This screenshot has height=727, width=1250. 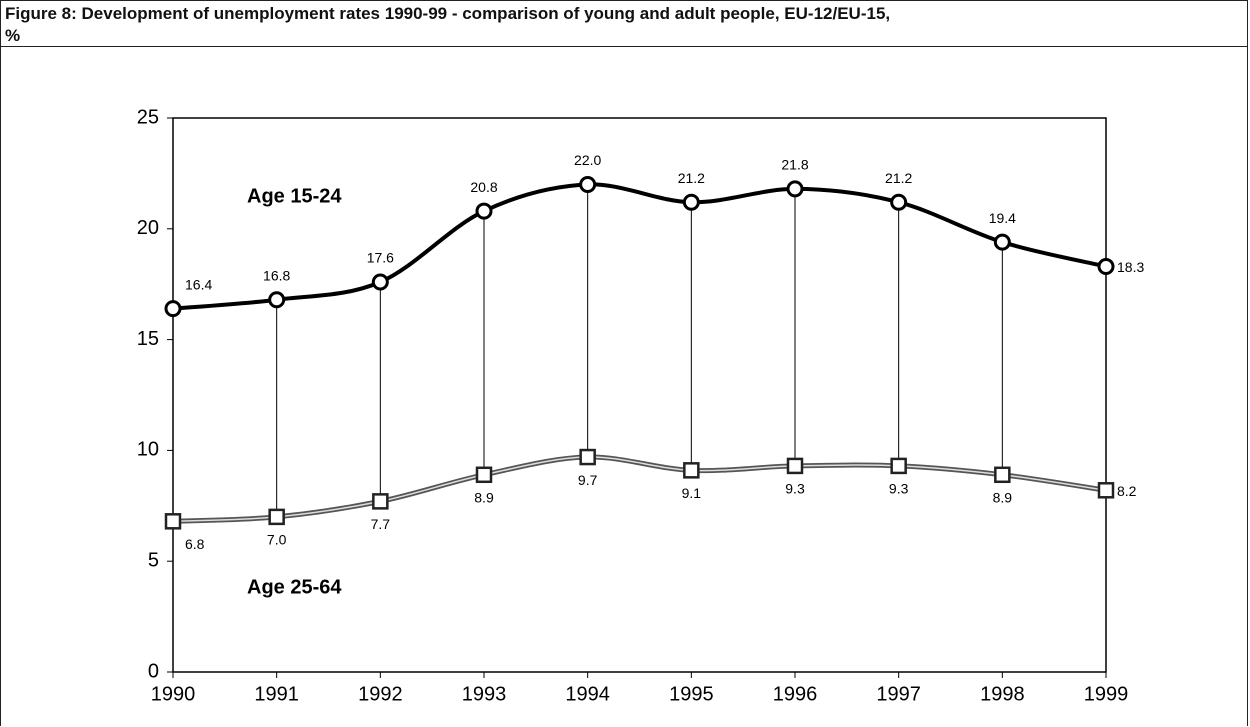 I want to click on title-separator, so click(x=624, y=46).